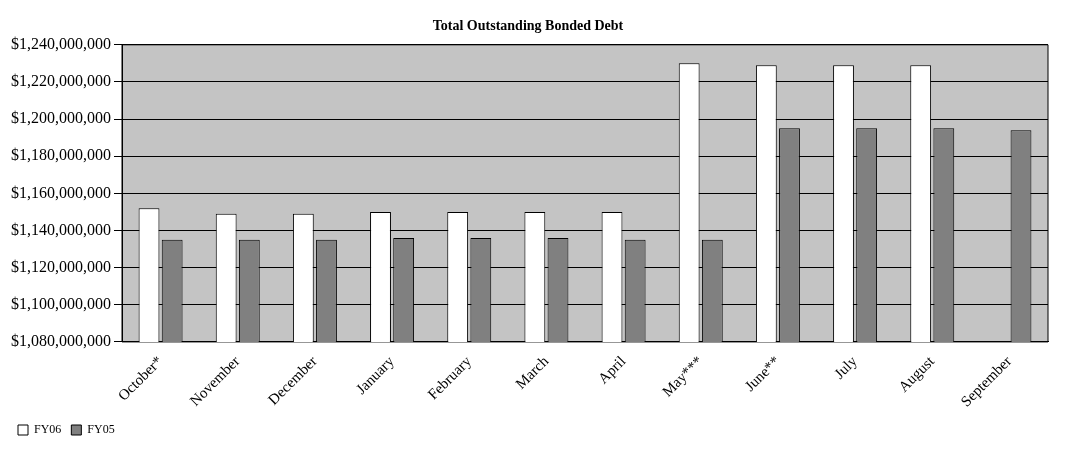 The height and width of the screenshot is (455, 1078). What do you see at coordinates (61, 303) in the screenshot?
I see `y-tick-label: $1,100,000,000` at bounding box center [61, 303].